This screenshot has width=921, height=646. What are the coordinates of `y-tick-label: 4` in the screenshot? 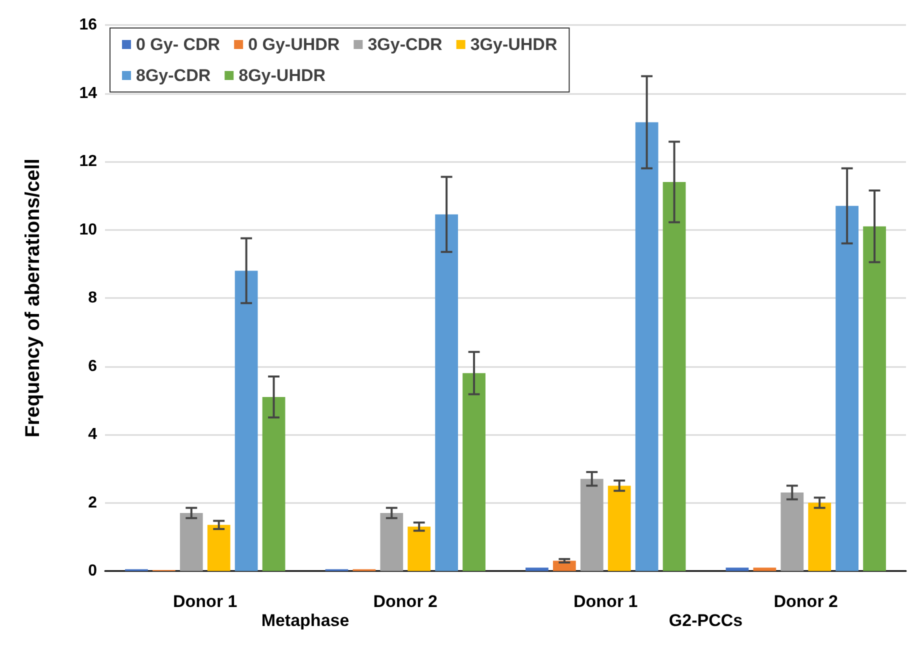 It's located at (93, 434).